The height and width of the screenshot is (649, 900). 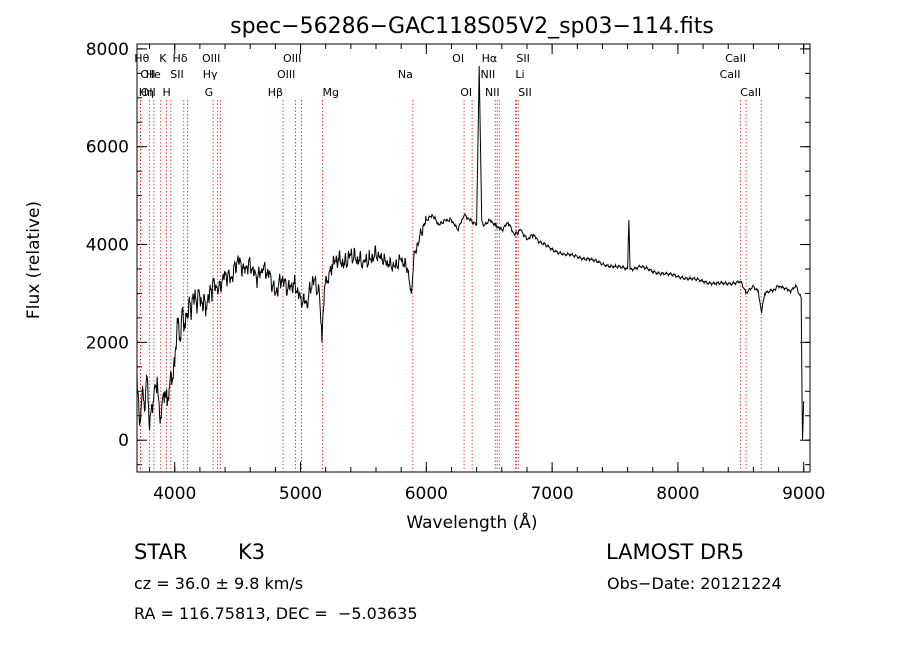 What do you see at coordinates (107, 148) in the screenshot?
I see `y-tick-label: 6000` at bounding box center [107, 148].